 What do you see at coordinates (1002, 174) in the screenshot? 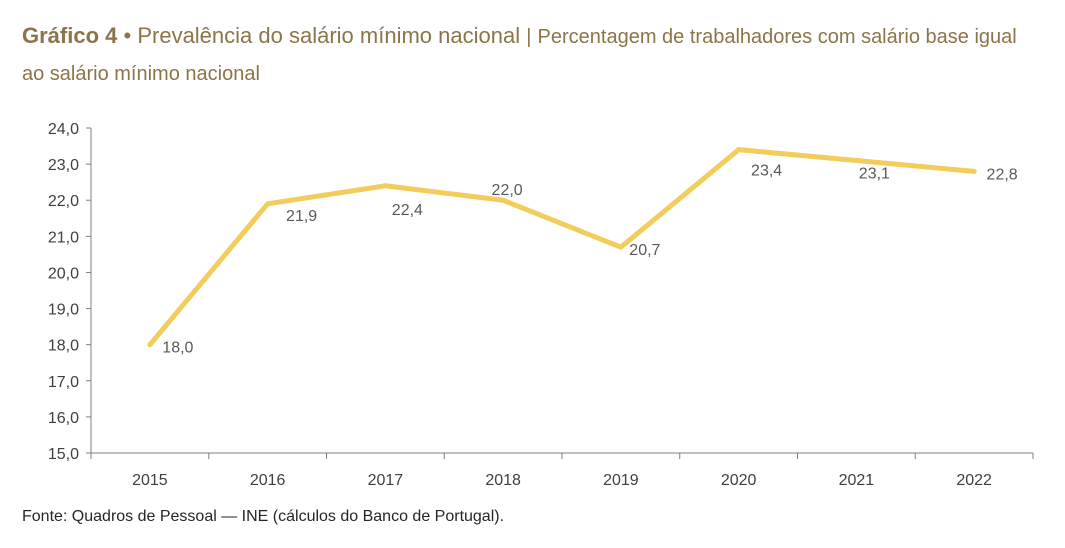
I see `data-label: 22,8` at bounding box center [1002, 174].